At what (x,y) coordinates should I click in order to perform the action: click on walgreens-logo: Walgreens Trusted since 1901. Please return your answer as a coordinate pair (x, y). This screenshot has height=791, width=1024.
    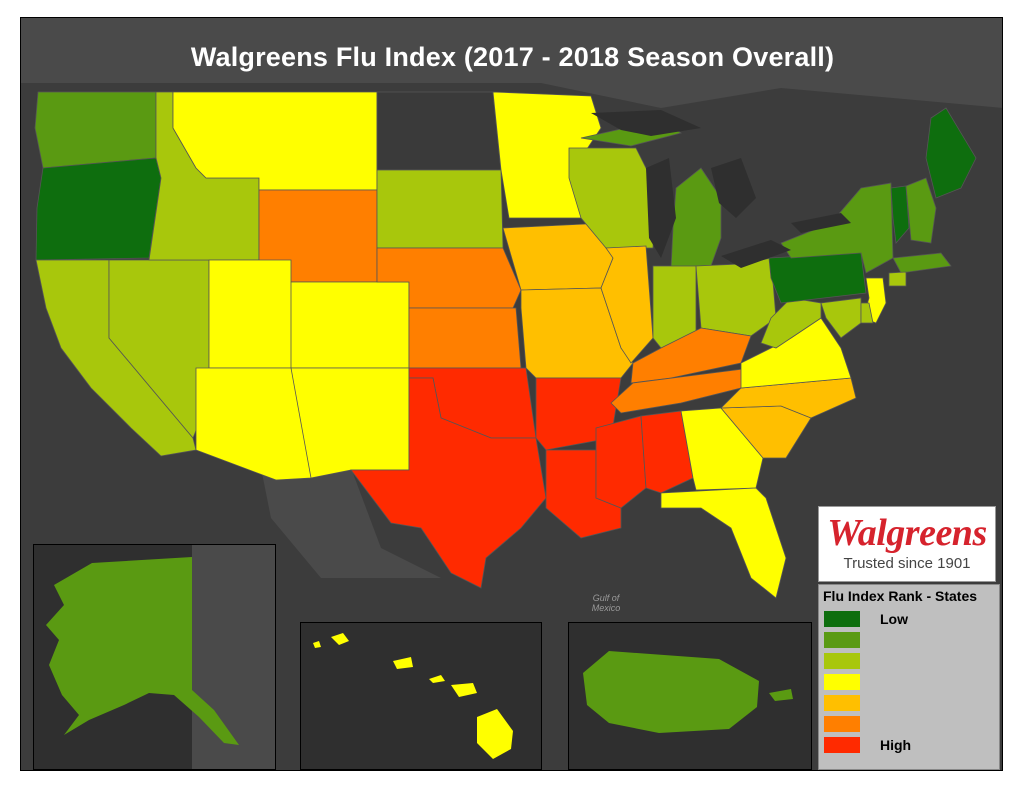
    Looking at the image, I should click on (907, 544).